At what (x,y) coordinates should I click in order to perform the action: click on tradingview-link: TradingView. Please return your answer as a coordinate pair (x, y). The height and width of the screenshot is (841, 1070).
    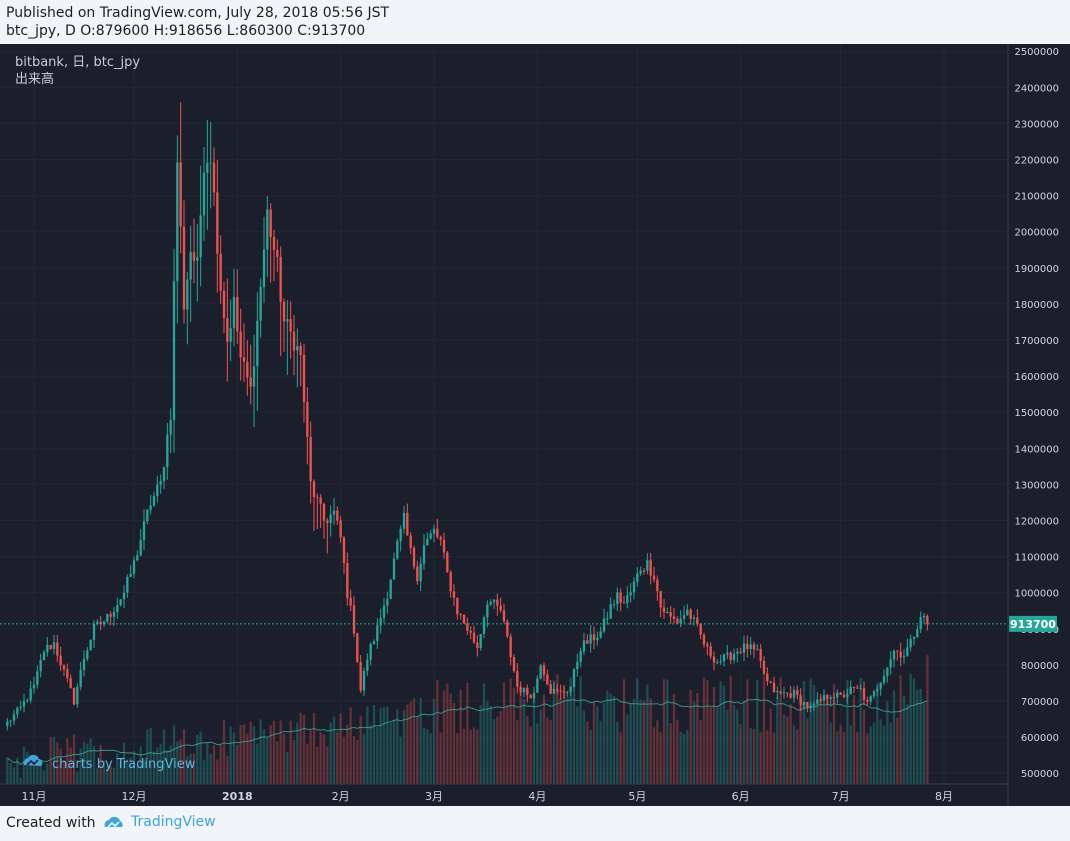
    Looking at the image, I should click on (159, 822).